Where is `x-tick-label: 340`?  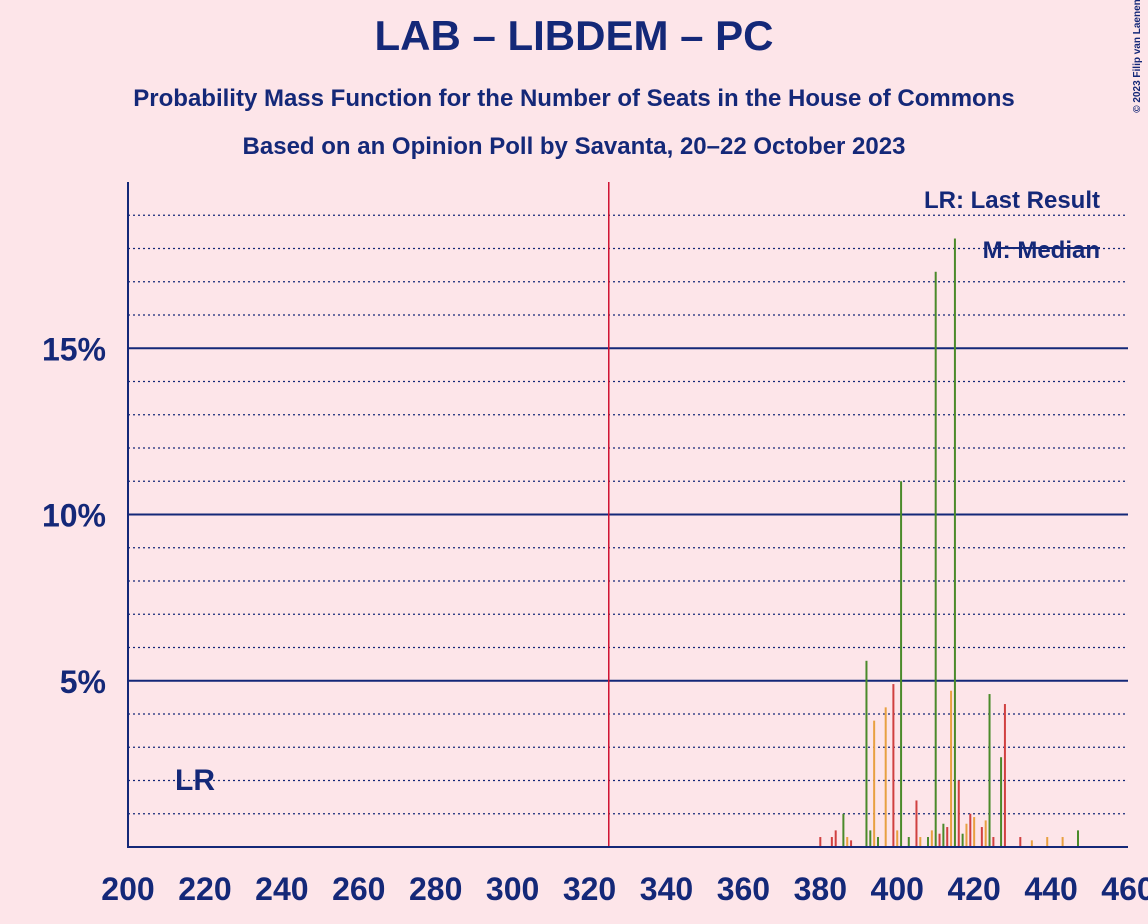 x-tick-label: 340 is located at coordinates (666, 889).